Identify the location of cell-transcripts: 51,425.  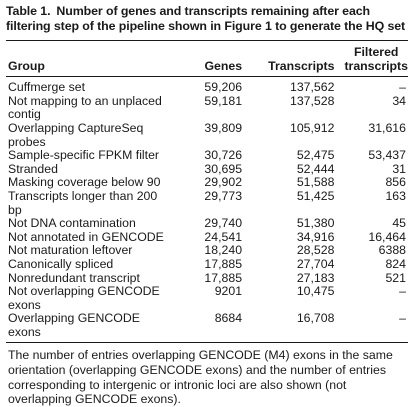
(315, 195).